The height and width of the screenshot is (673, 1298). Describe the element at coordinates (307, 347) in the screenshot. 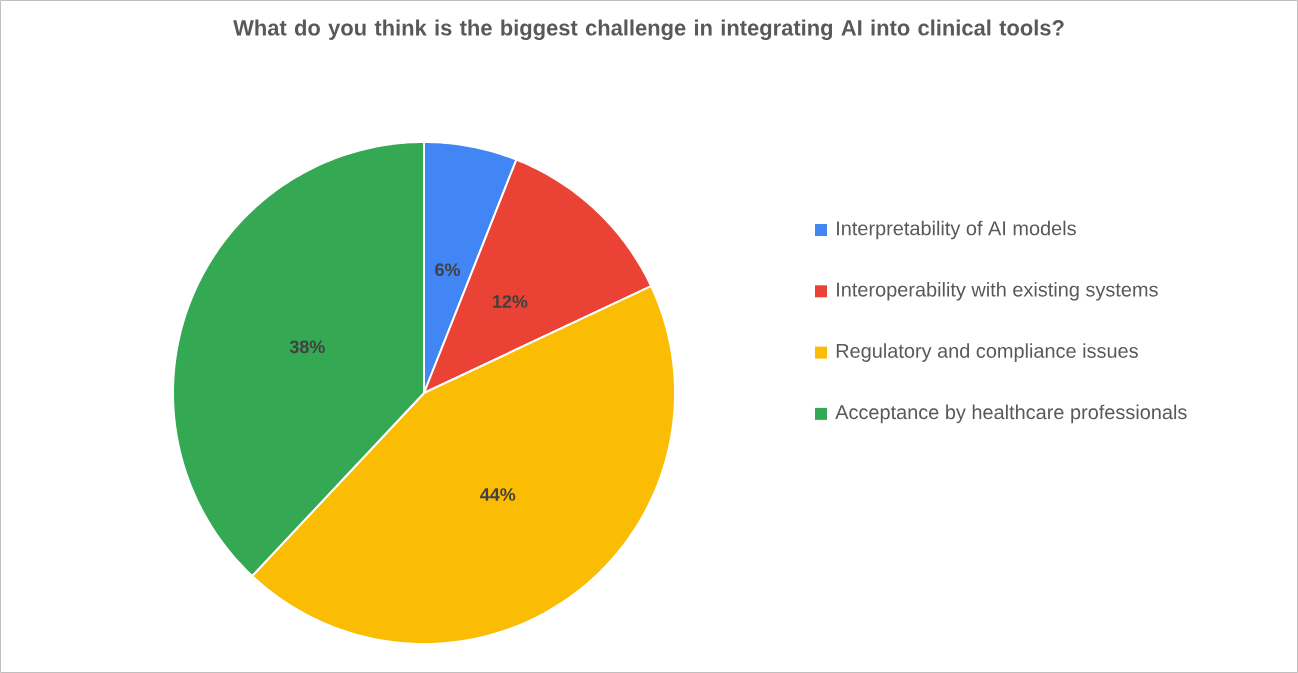

I see `data-label: 38%` at that location.